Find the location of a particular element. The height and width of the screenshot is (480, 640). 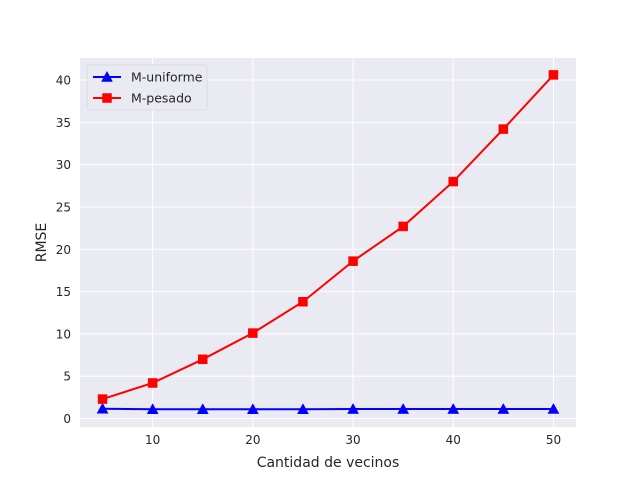

x-tick-labels: 10 20 30 40 50 is located at coordinates (353, 440).